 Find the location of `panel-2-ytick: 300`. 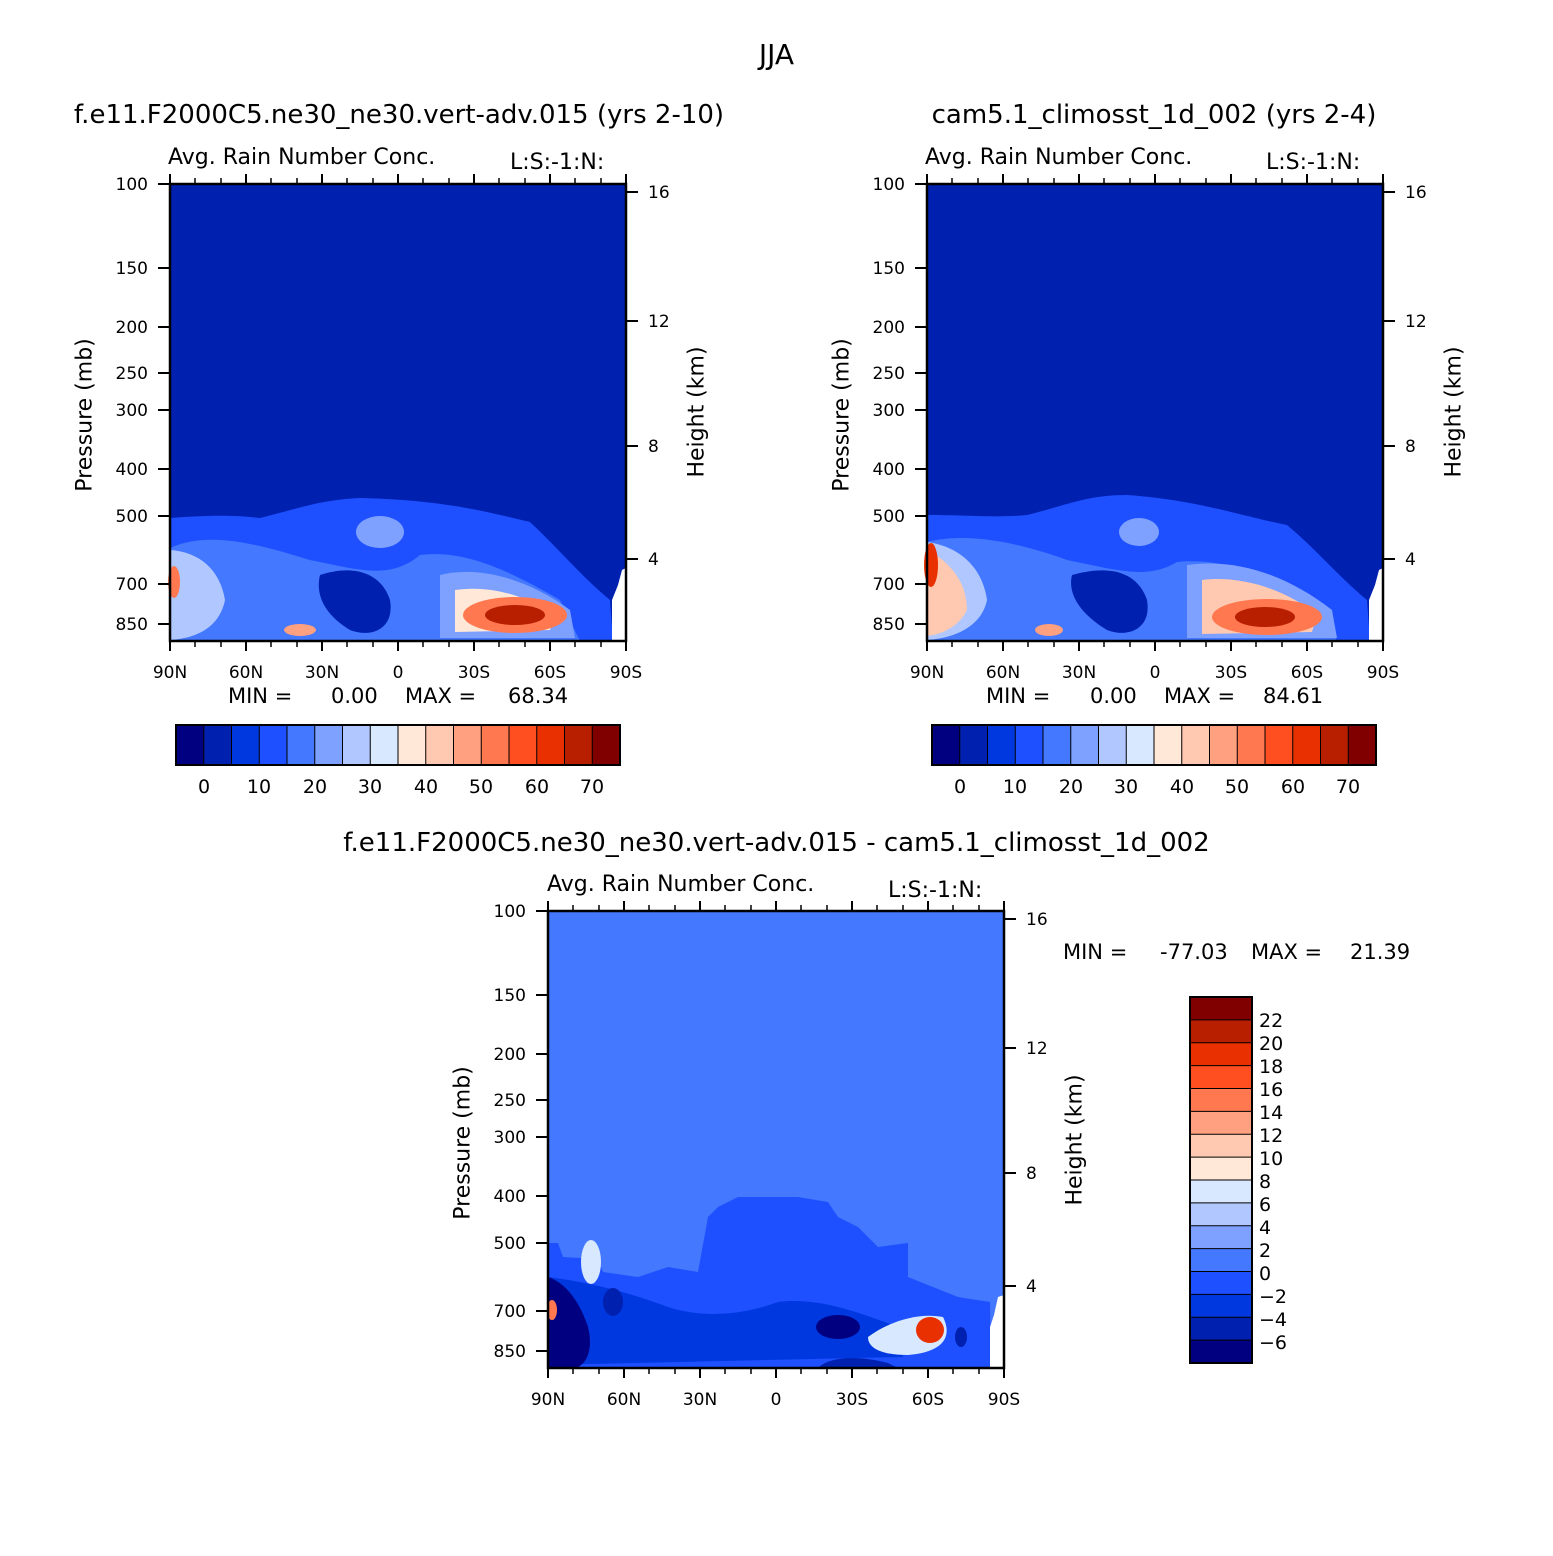

panel-2-ytick: 300 is located at coordinates (889, 411).